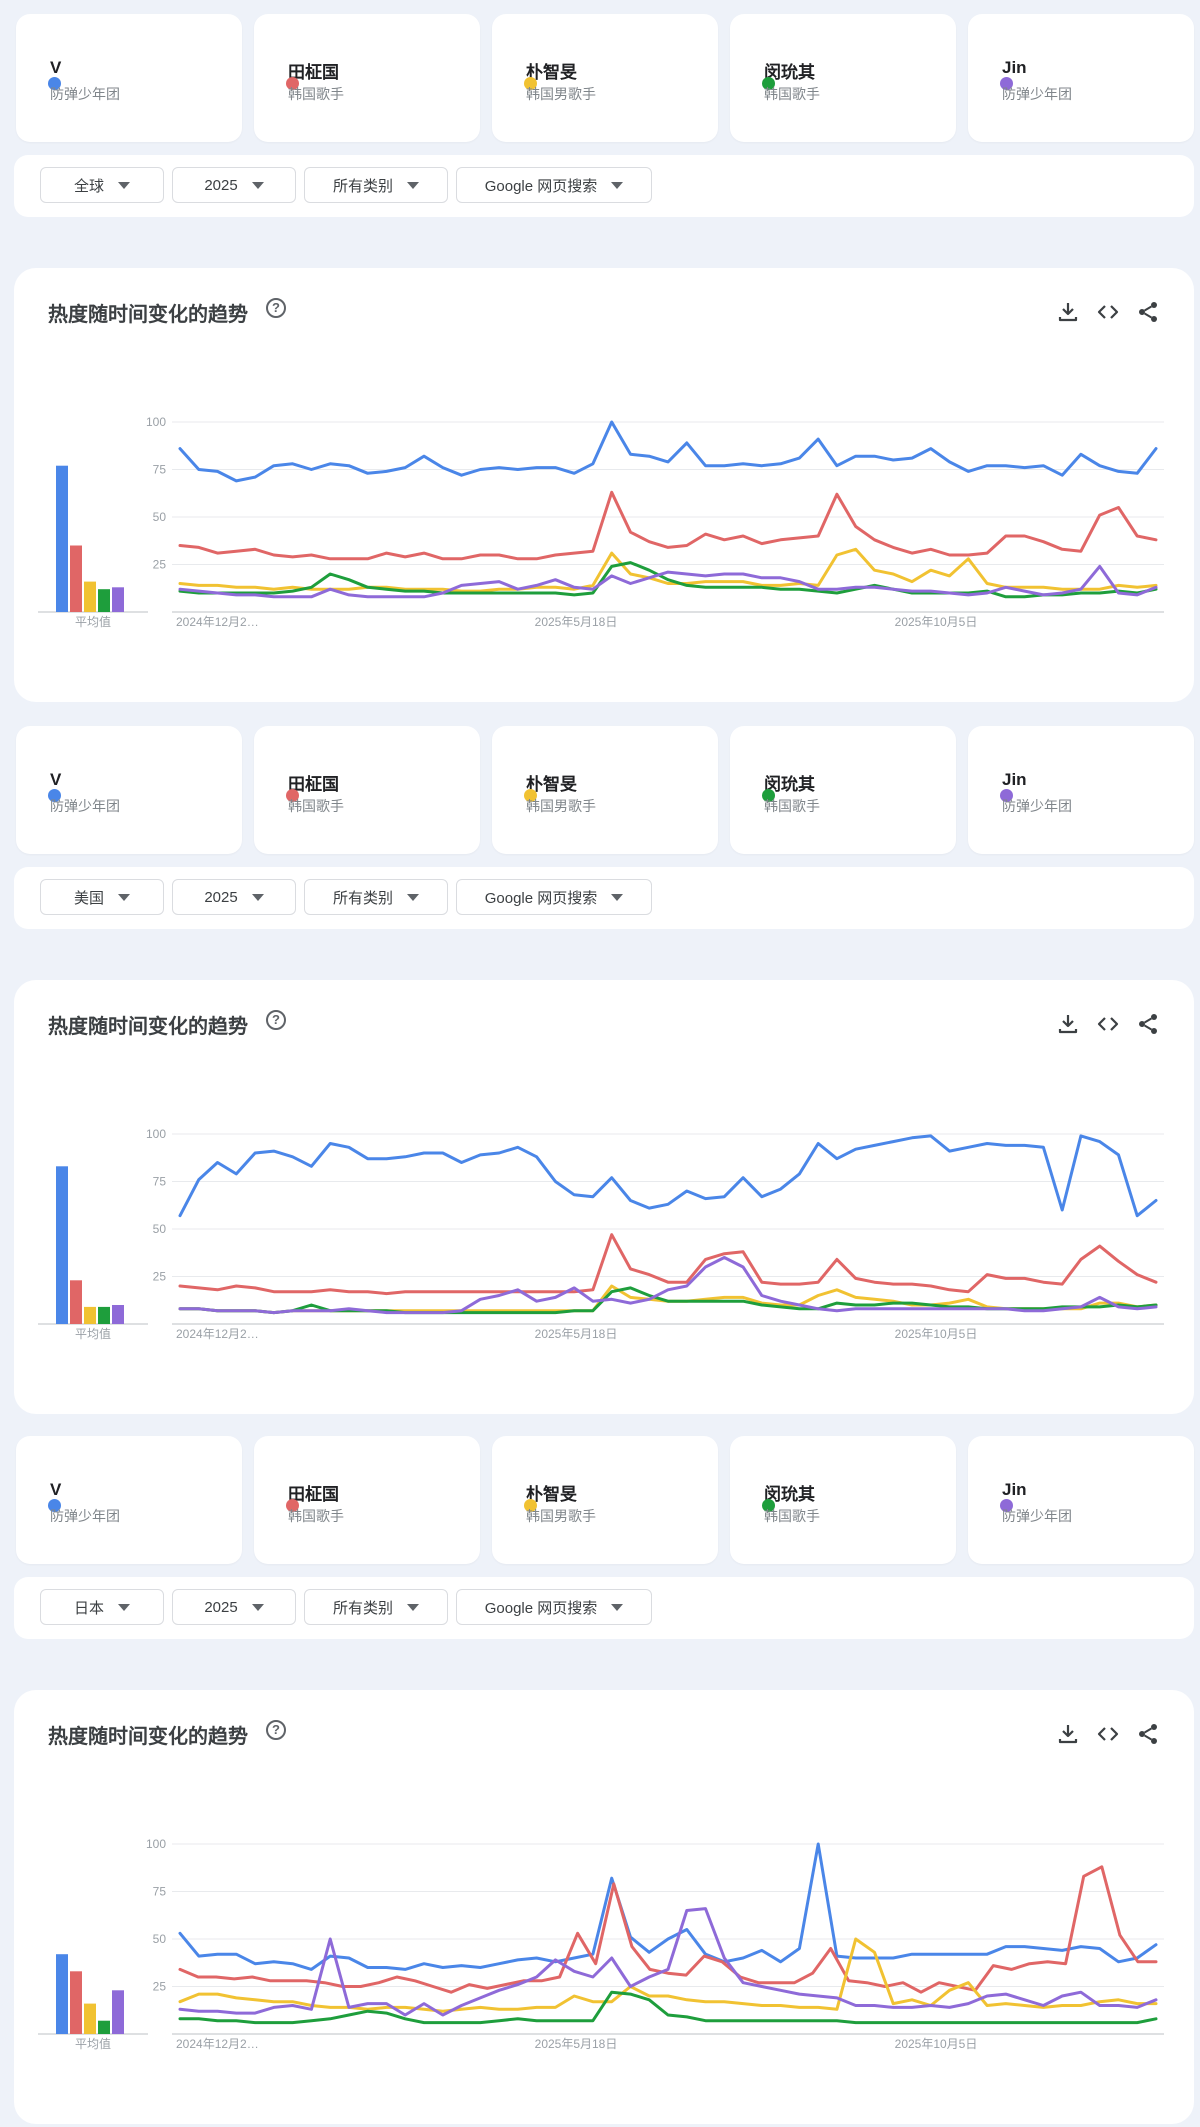  I want to click on filter-bar: 全球 2025 所有类别 Google 网页搜索, so click(604, 186).